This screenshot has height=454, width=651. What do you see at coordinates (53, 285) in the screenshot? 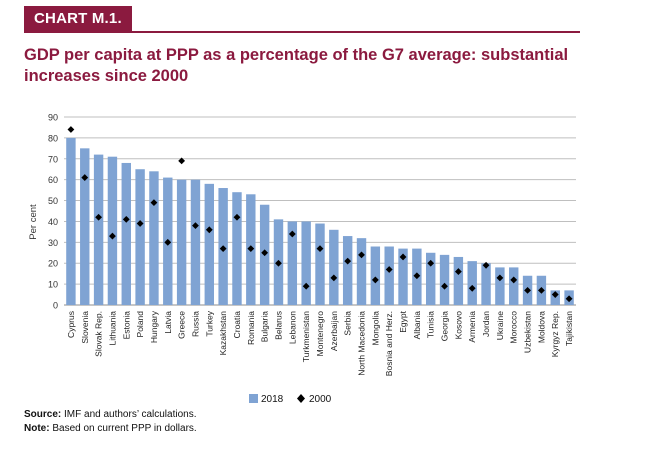
I see `y-tick-label: 10` at bounding box center [53, 285].